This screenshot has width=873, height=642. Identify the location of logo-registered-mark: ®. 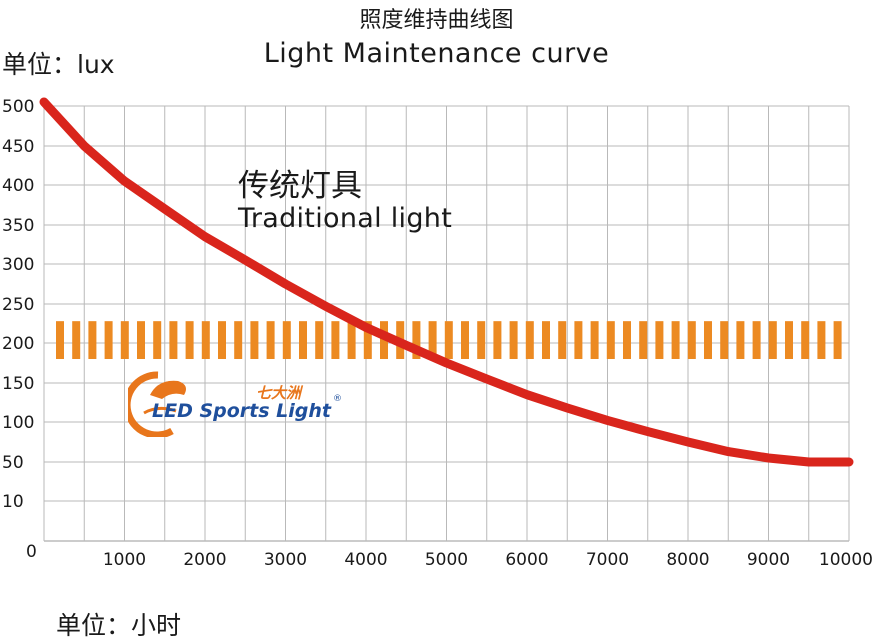
(337, 399).